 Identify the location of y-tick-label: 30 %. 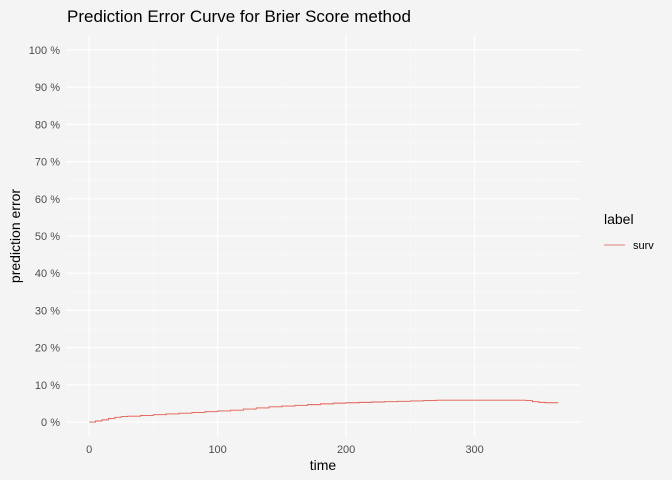
(47, 311).